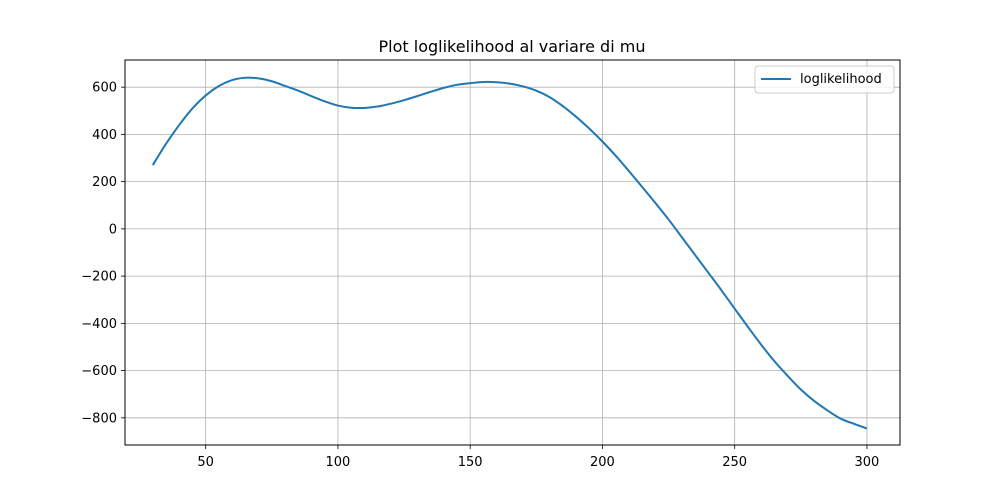 The height and width of the screenshot is (500, 1000). I want to click on x-tick-label: 200, so click(602, 462).